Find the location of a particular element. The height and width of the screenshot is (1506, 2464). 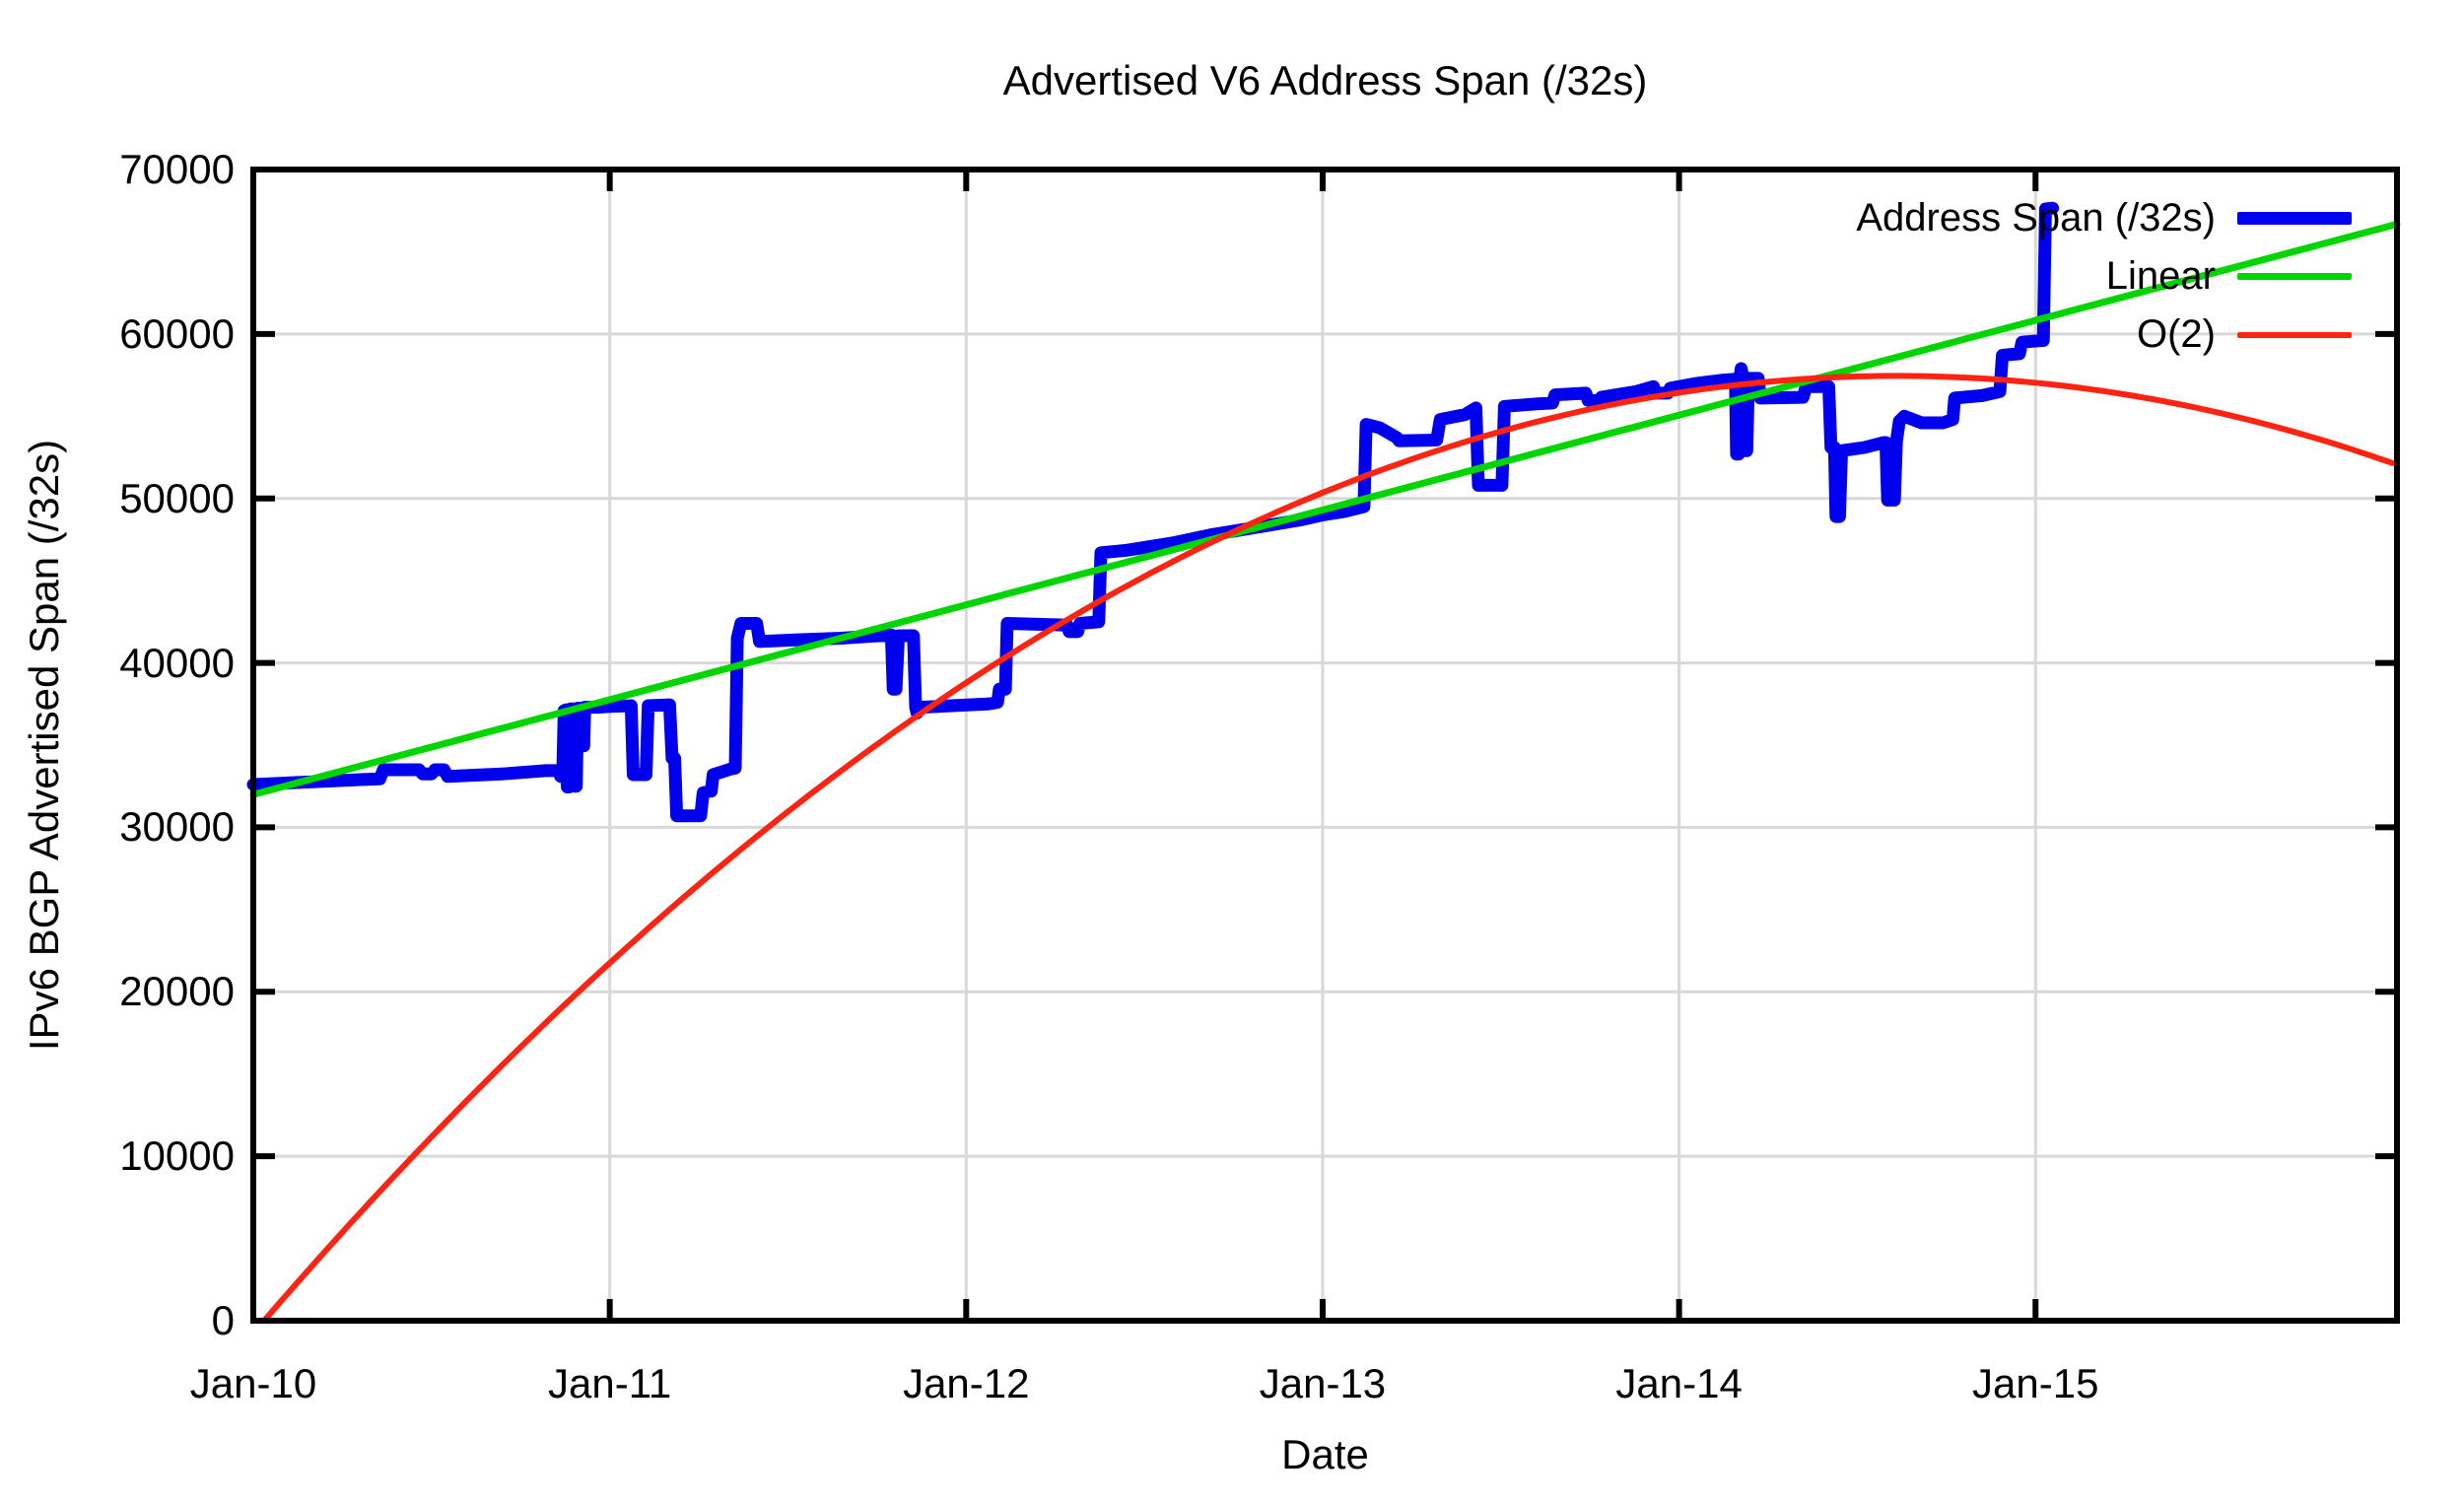

y-tick-label: 50000 is located at coordinates (177, 497).